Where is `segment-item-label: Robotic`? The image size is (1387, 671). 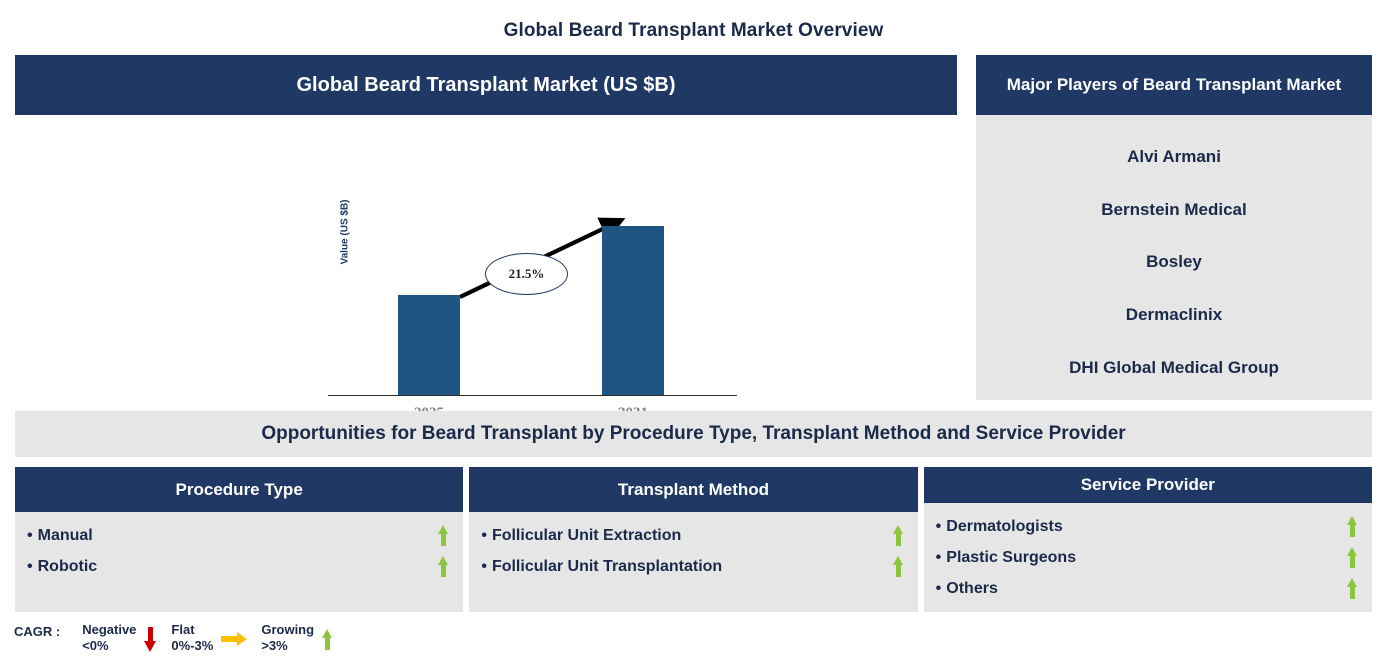
segment-item-label: Robotic is located at coordinates (67, 566).